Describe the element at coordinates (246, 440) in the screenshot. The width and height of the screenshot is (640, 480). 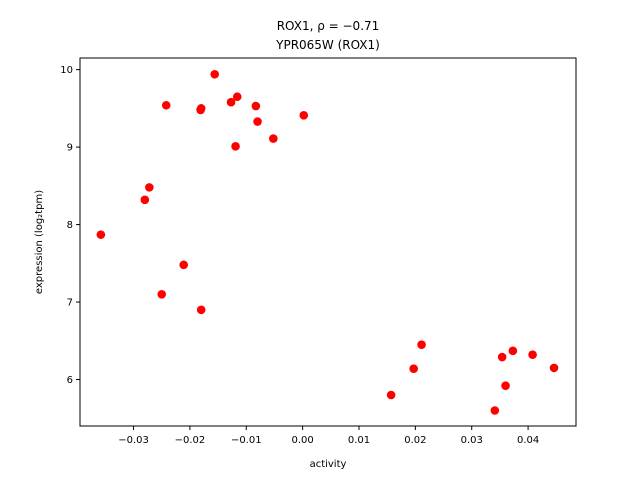
I see `x-tick-label: −0.01` at that location.